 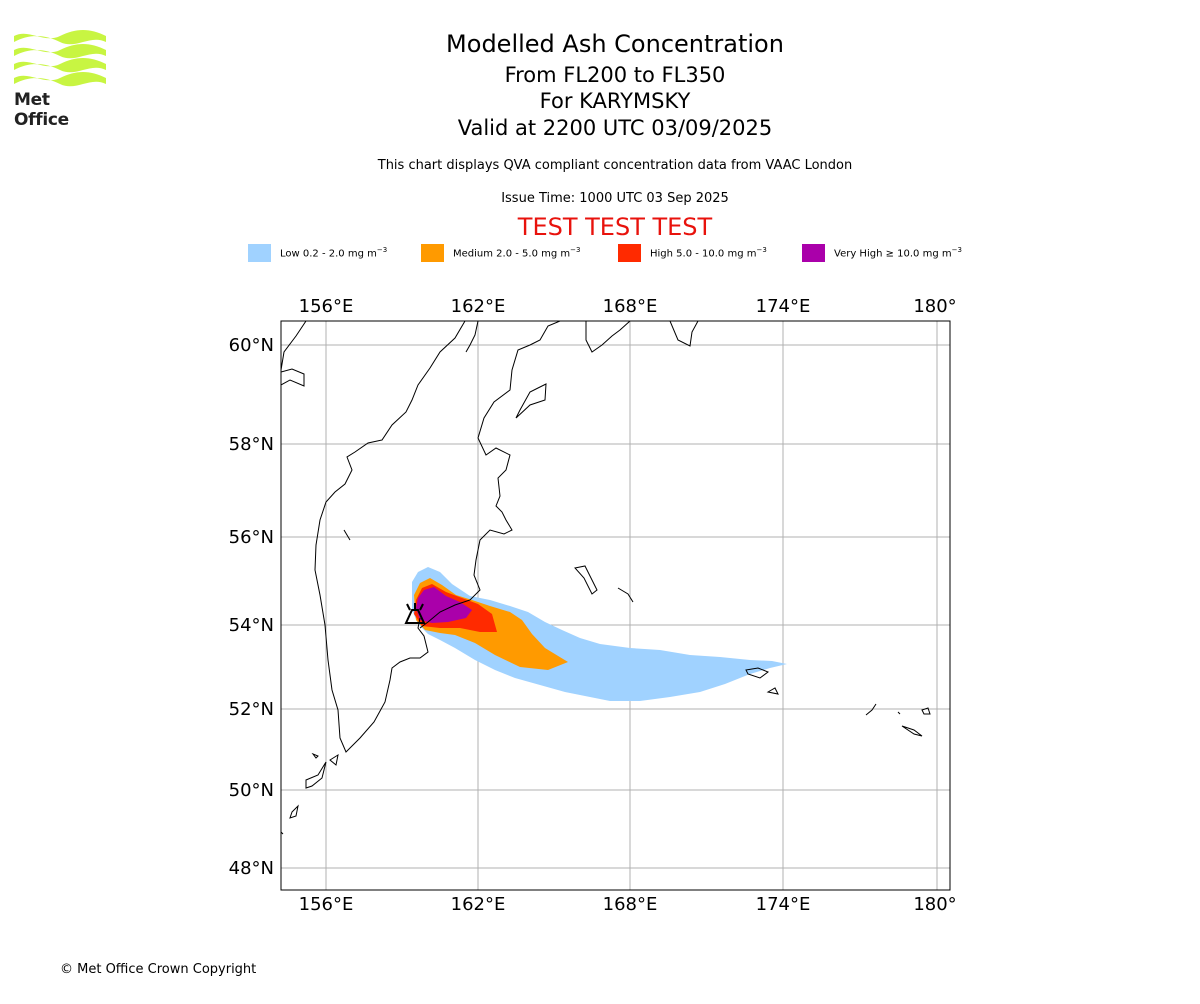 What do you see at coordinates (615, 101) in the screenshot?
I see `volcano-line: For KARYMSKY` at bounding box center [615, 101].